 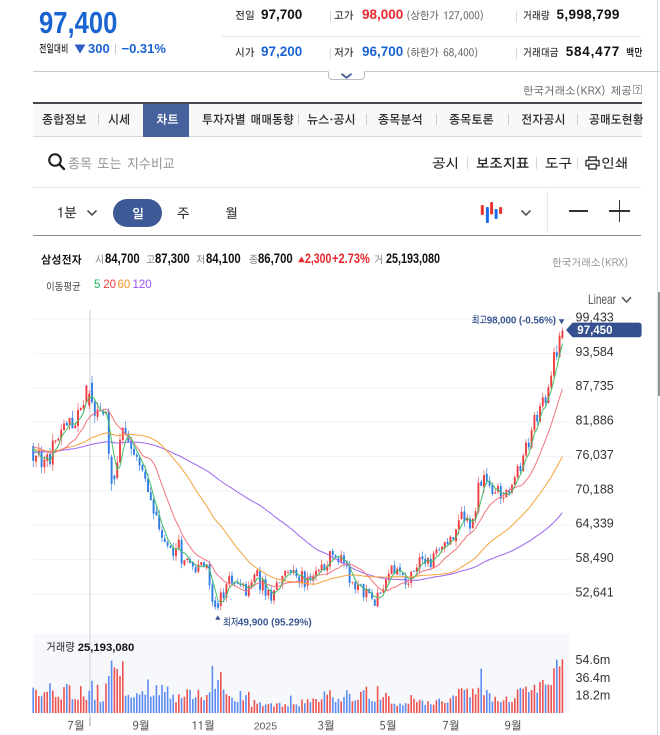 What do you see at coordinates (593, 696) in the screenshot?
I see `svg-text: 18.2m` at bounding box center [593, 696].